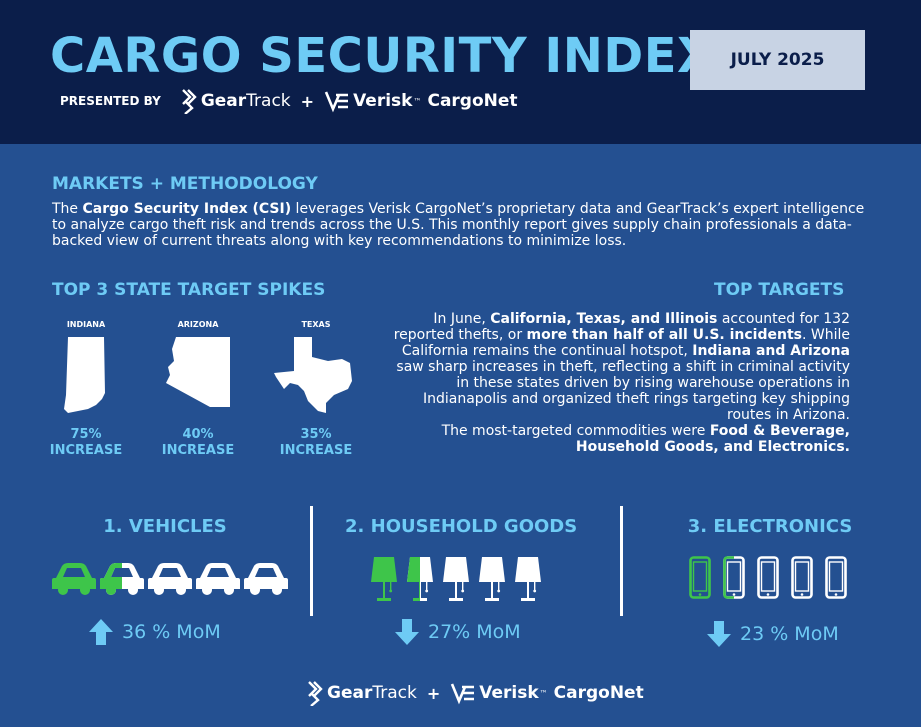  I want to click on arizona-pct: 40%, so click(198, 434).